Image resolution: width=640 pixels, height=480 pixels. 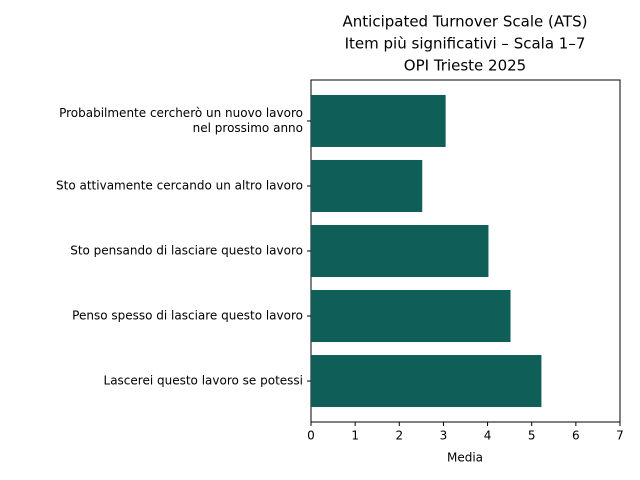 I want to click on x-tick-label: 7, so click(x=620, y=436).